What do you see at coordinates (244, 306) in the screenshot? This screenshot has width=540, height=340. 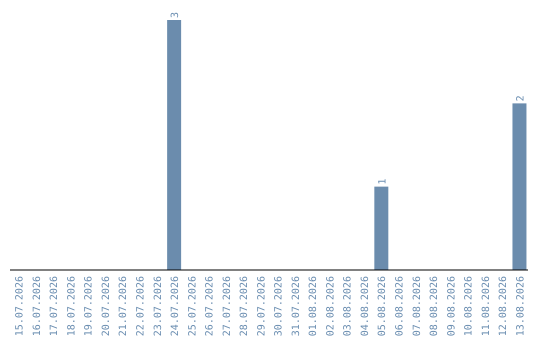 I see `x-tick-label: 28.07.2026` at bounding box center [244, 306].